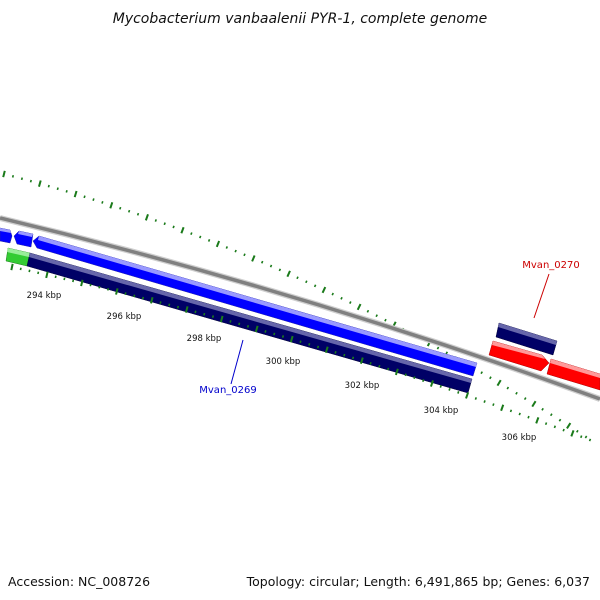  I want to click on scale-label-296: 296 kbp, so click(124, 317).